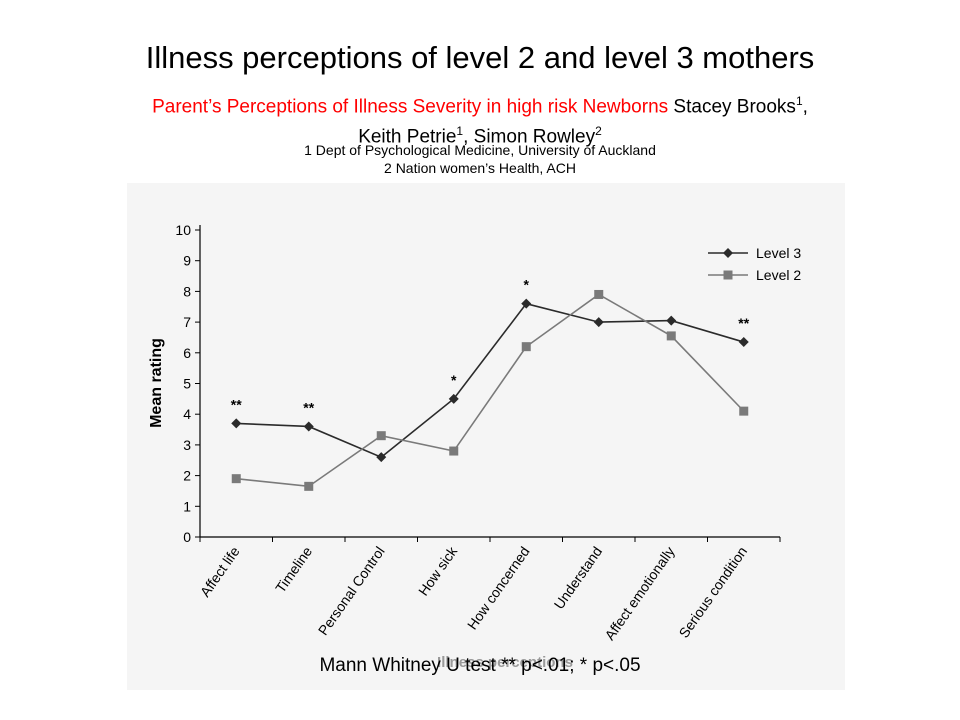 The width and height of the screenshot is (960, 720). I want to click on significance-footnote: Mann Whitney U test ** p<.01; * p<.05, so click(480, 665).